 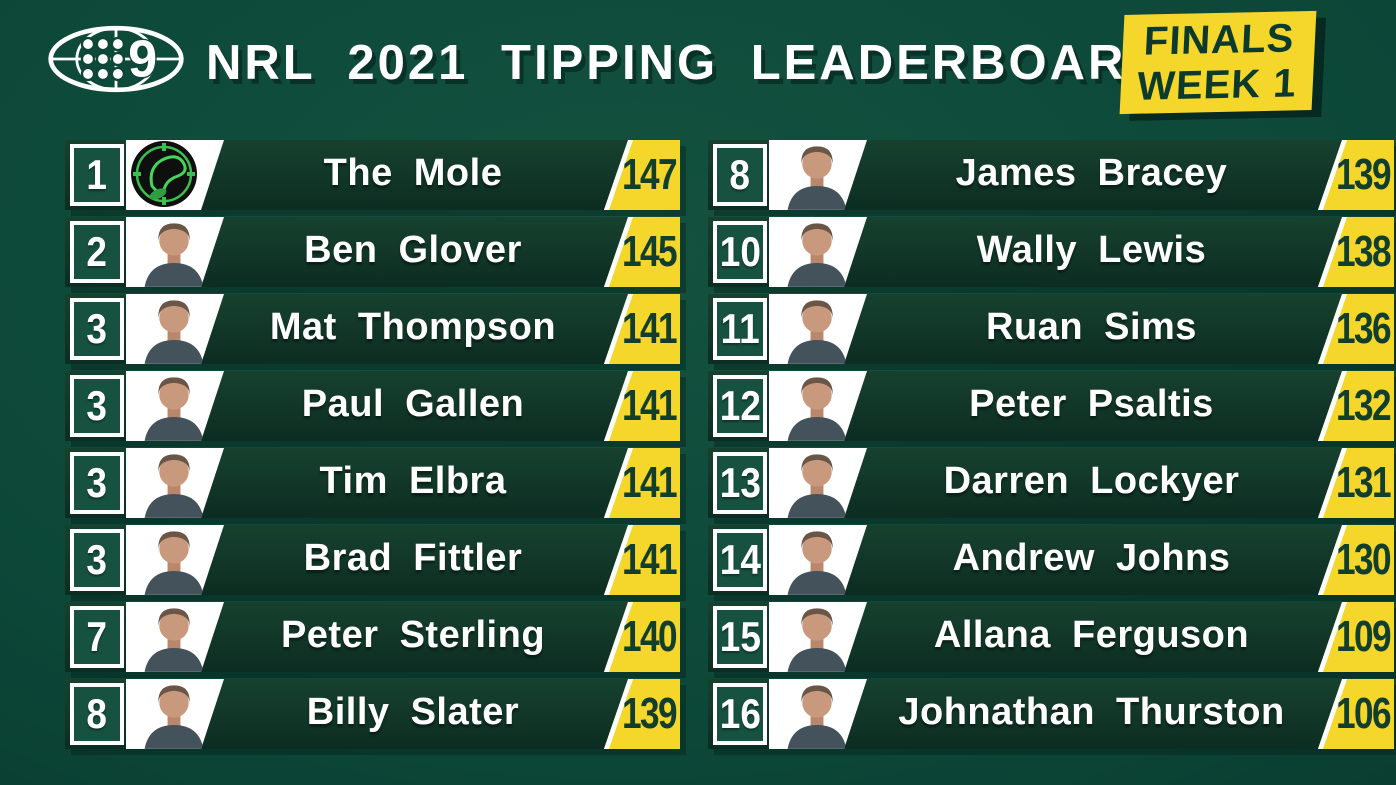 I want to click on score-value: 109, so click(x=1364, y=636).